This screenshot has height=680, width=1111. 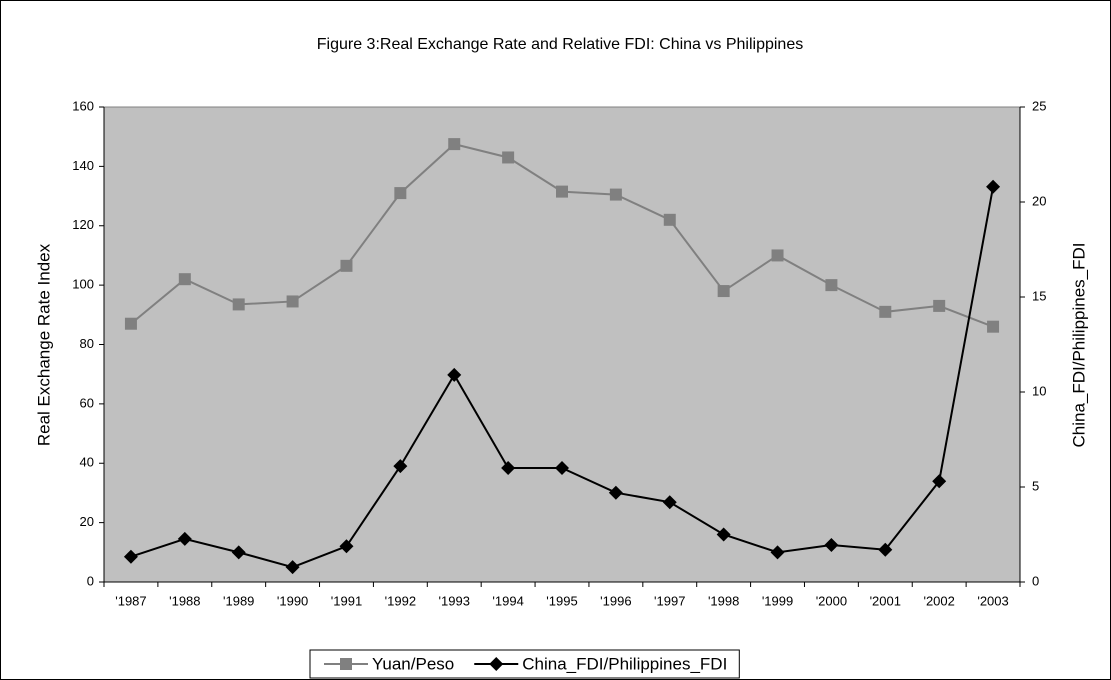 I want to click on x-tick-label: '1999, so click(x=777, y=600).